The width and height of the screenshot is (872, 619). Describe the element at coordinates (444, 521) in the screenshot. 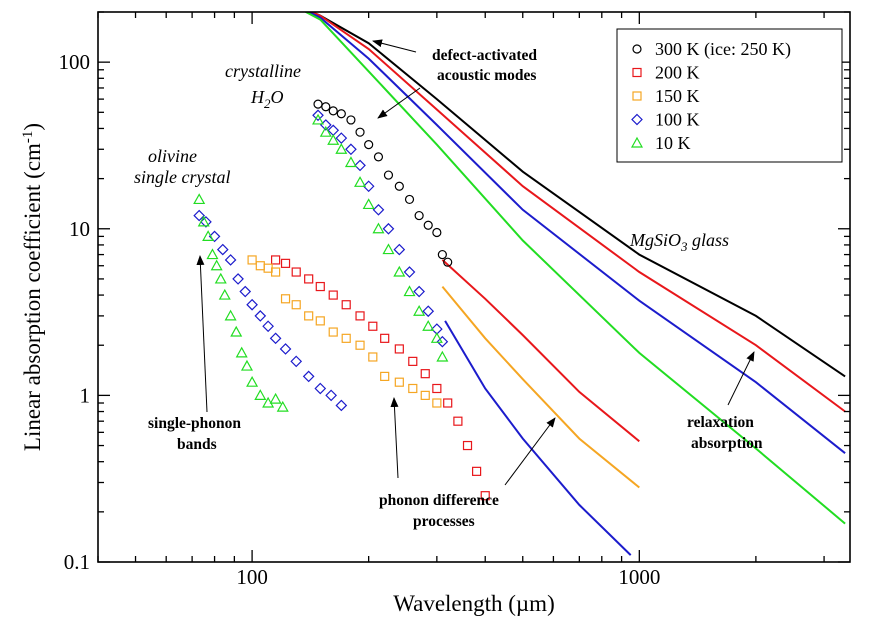

I see `annotation-phonon-line2: processes` at that location.